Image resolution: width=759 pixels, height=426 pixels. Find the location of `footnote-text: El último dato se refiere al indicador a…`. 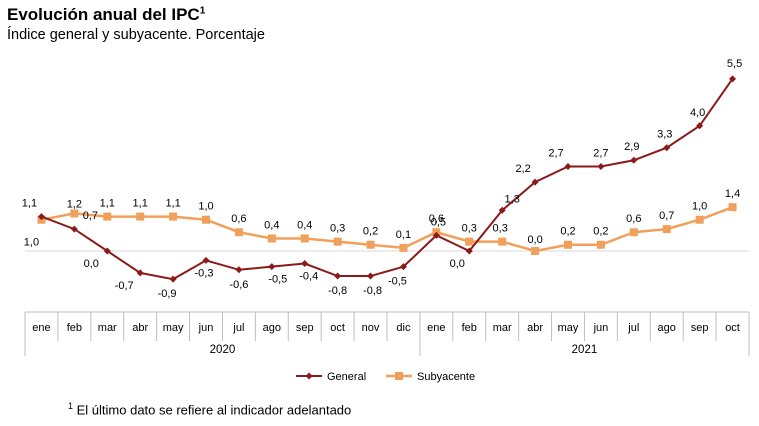

footnote-text: El último dato se refiere al indicador a… is located at coordinates (214, 410).